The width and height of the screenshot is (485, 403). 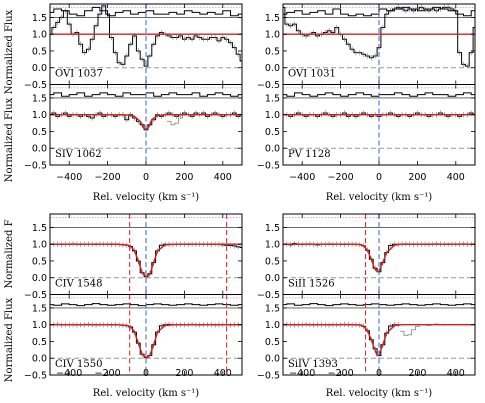 I want to click on y-axis-label: Normalized F, so click(x=9, y=253).